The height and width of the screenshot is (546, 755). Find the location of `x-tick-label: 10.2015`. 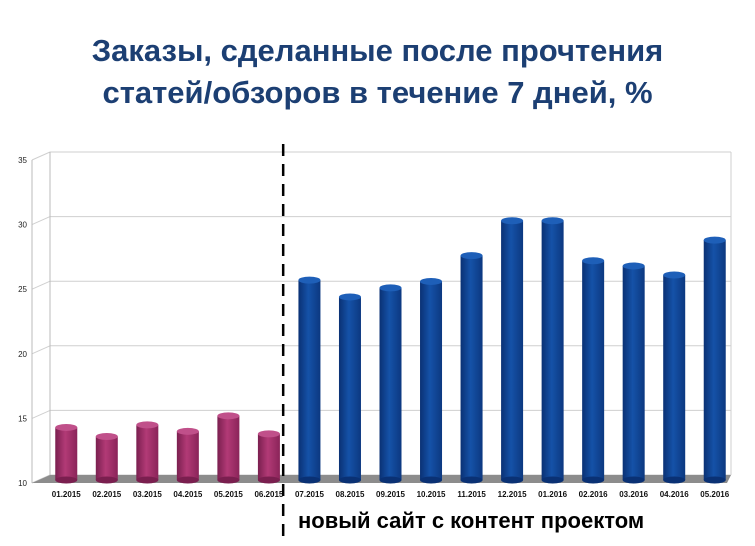

x-tick-label: 10.2015 is located at coordinates (431, 494).